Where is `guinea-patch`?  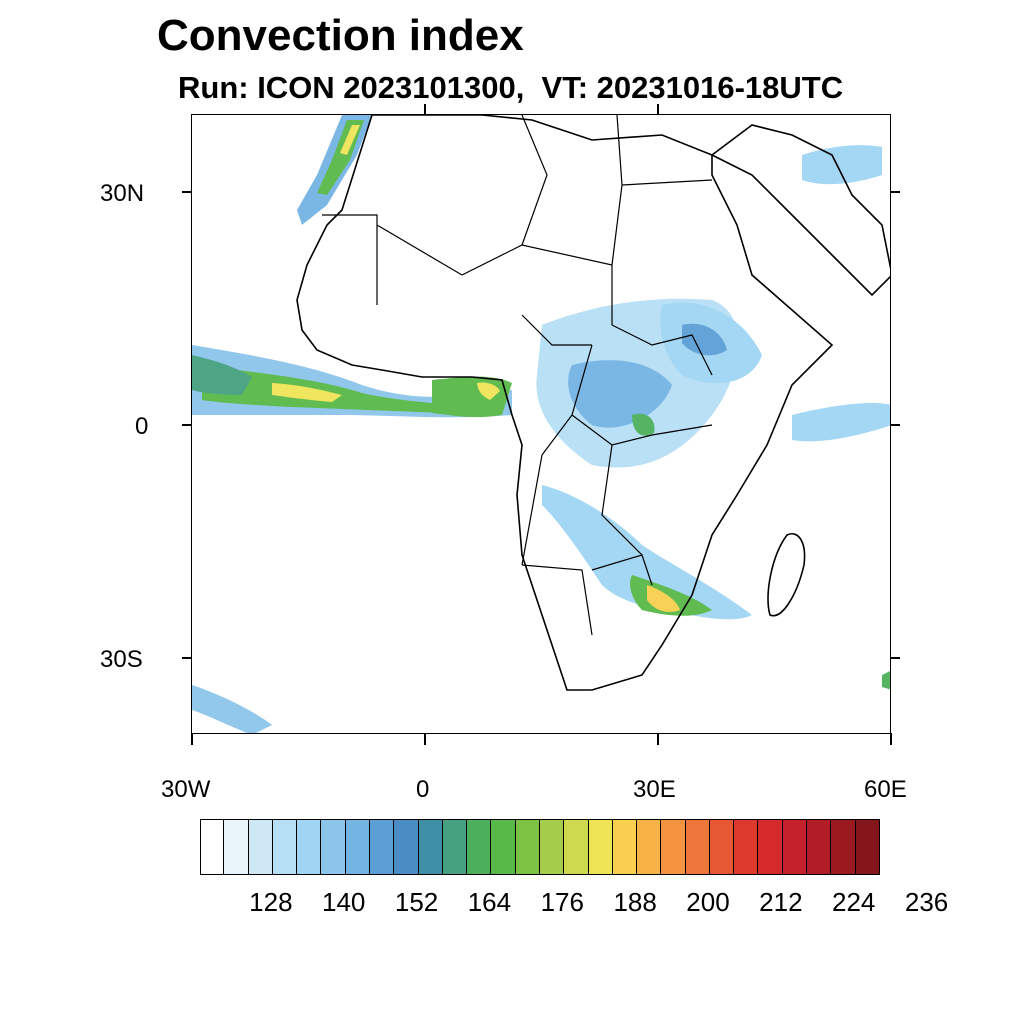
guinea-patch is located at coordinates (472, 397).